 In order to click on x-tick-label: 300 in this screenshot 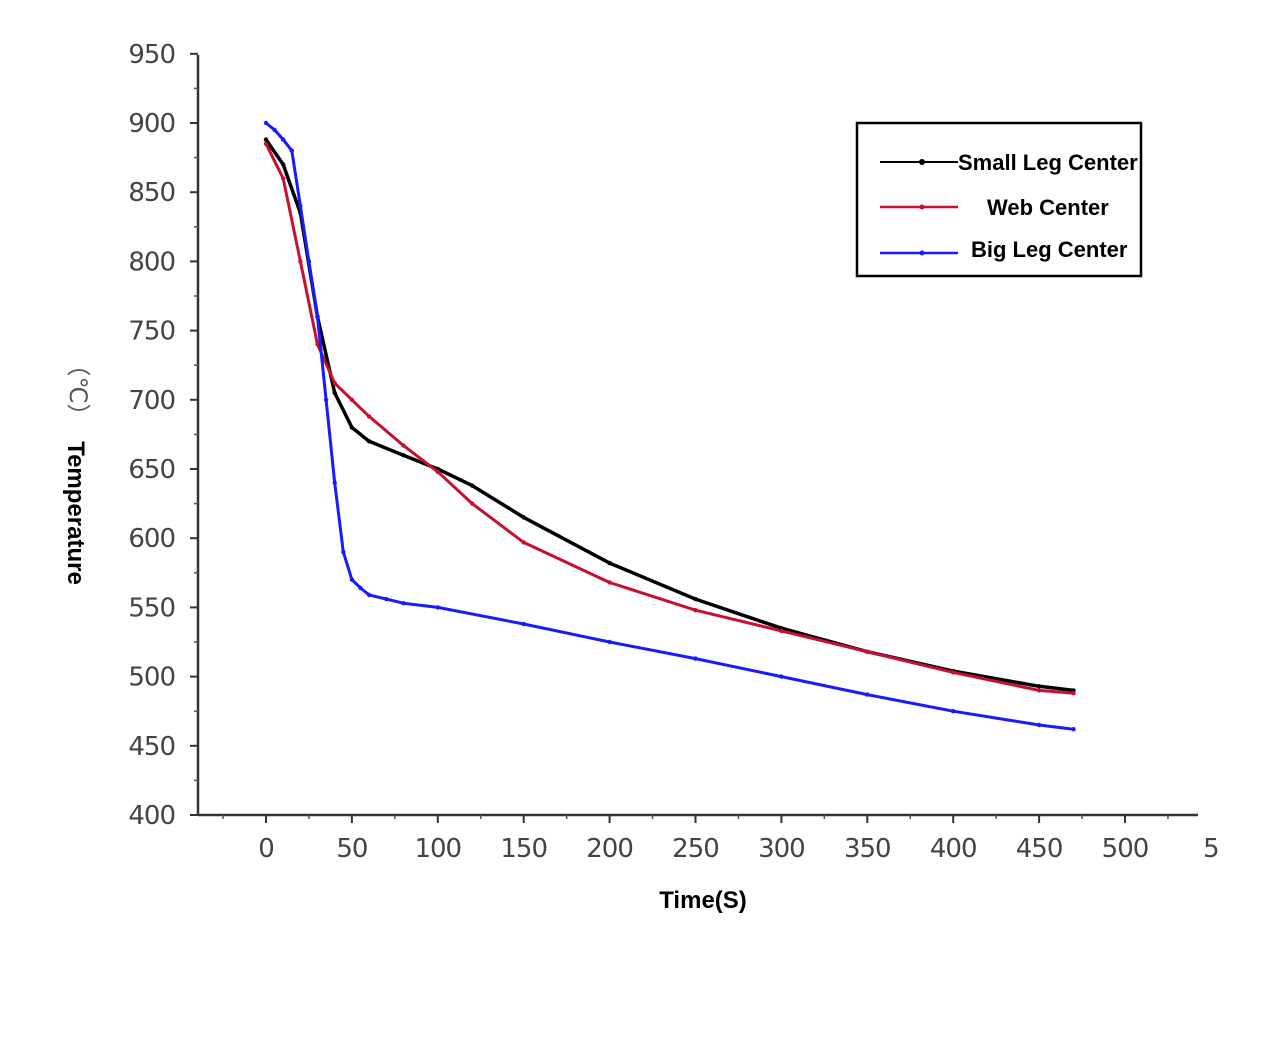, I will do `click(781, 849)`.